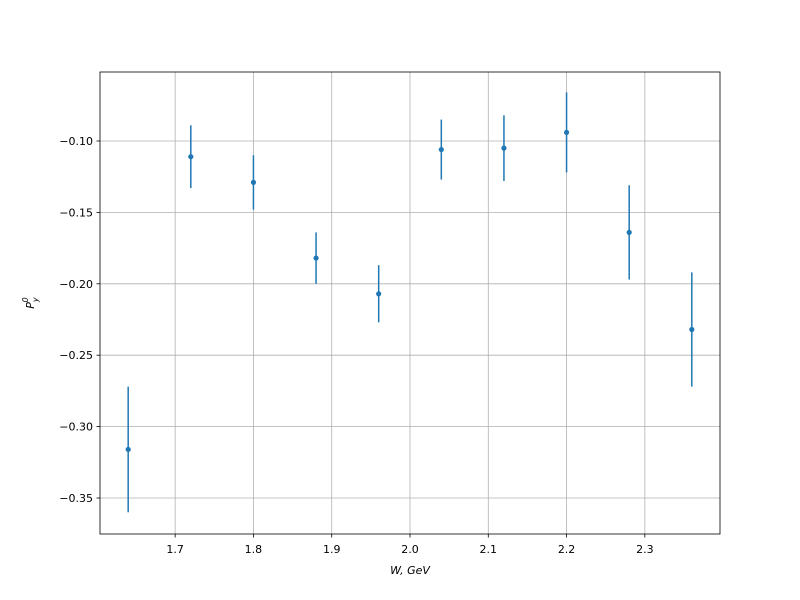 Image resolution: width=800 pixels, height=600 pixels. I want to click on x-axis-label: W, GeV, so click(410, 570).